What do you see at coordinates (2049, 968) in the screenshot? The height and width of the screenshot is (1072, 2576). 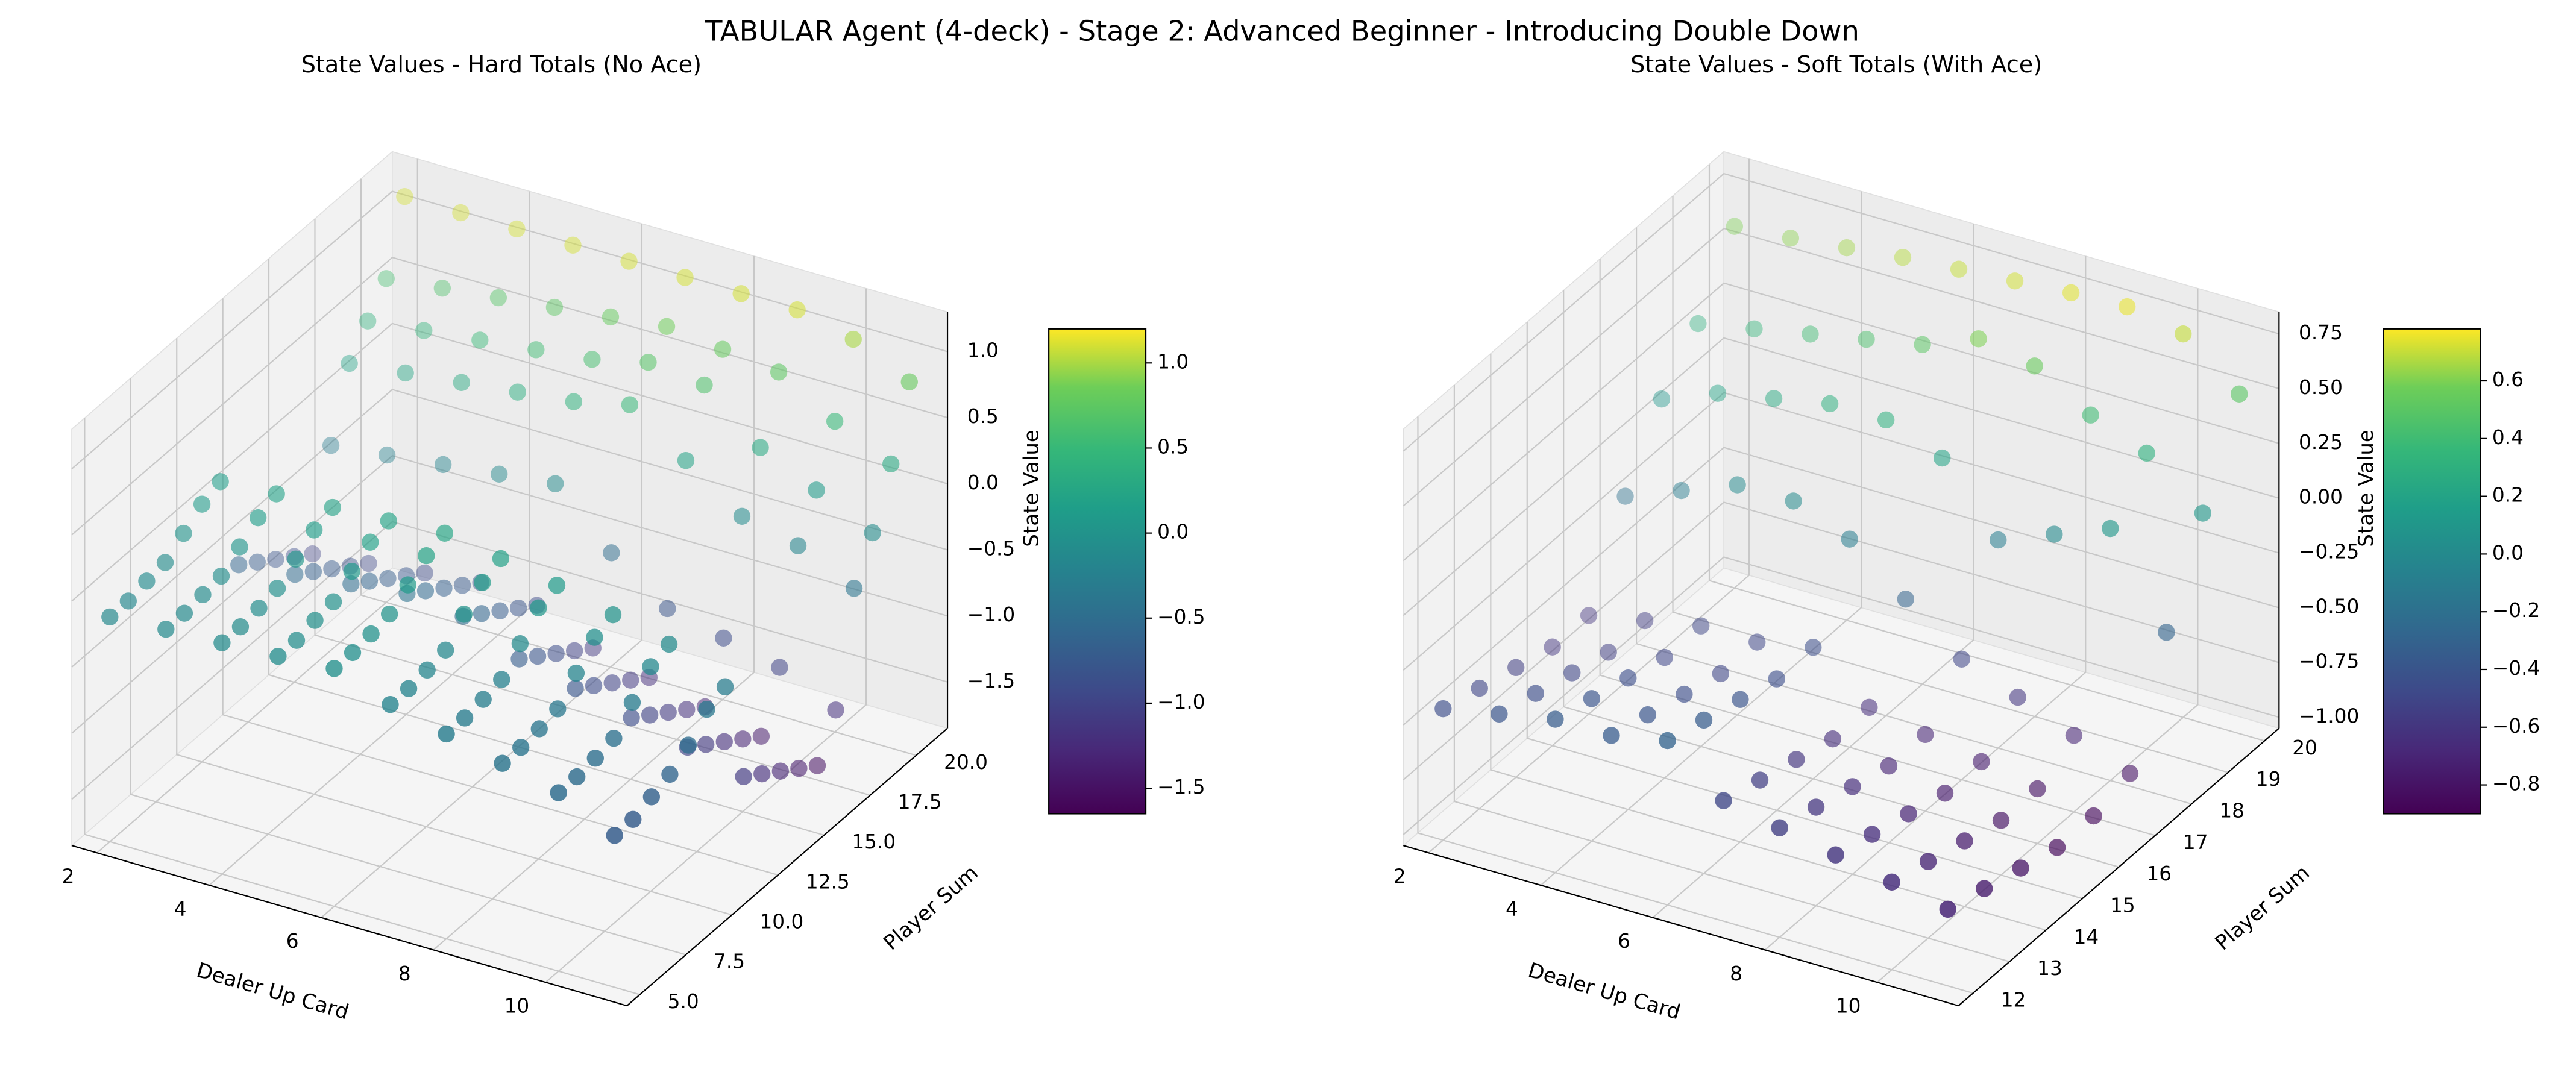 I see `y-tick-label: 13` at bounding box center [2049, 968].